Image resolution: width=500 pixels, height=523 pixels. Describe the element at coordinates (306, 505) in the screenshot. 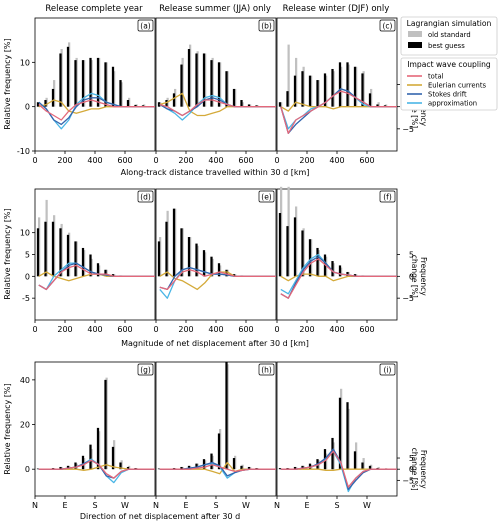

I see `x-tick-label: E` at that location.